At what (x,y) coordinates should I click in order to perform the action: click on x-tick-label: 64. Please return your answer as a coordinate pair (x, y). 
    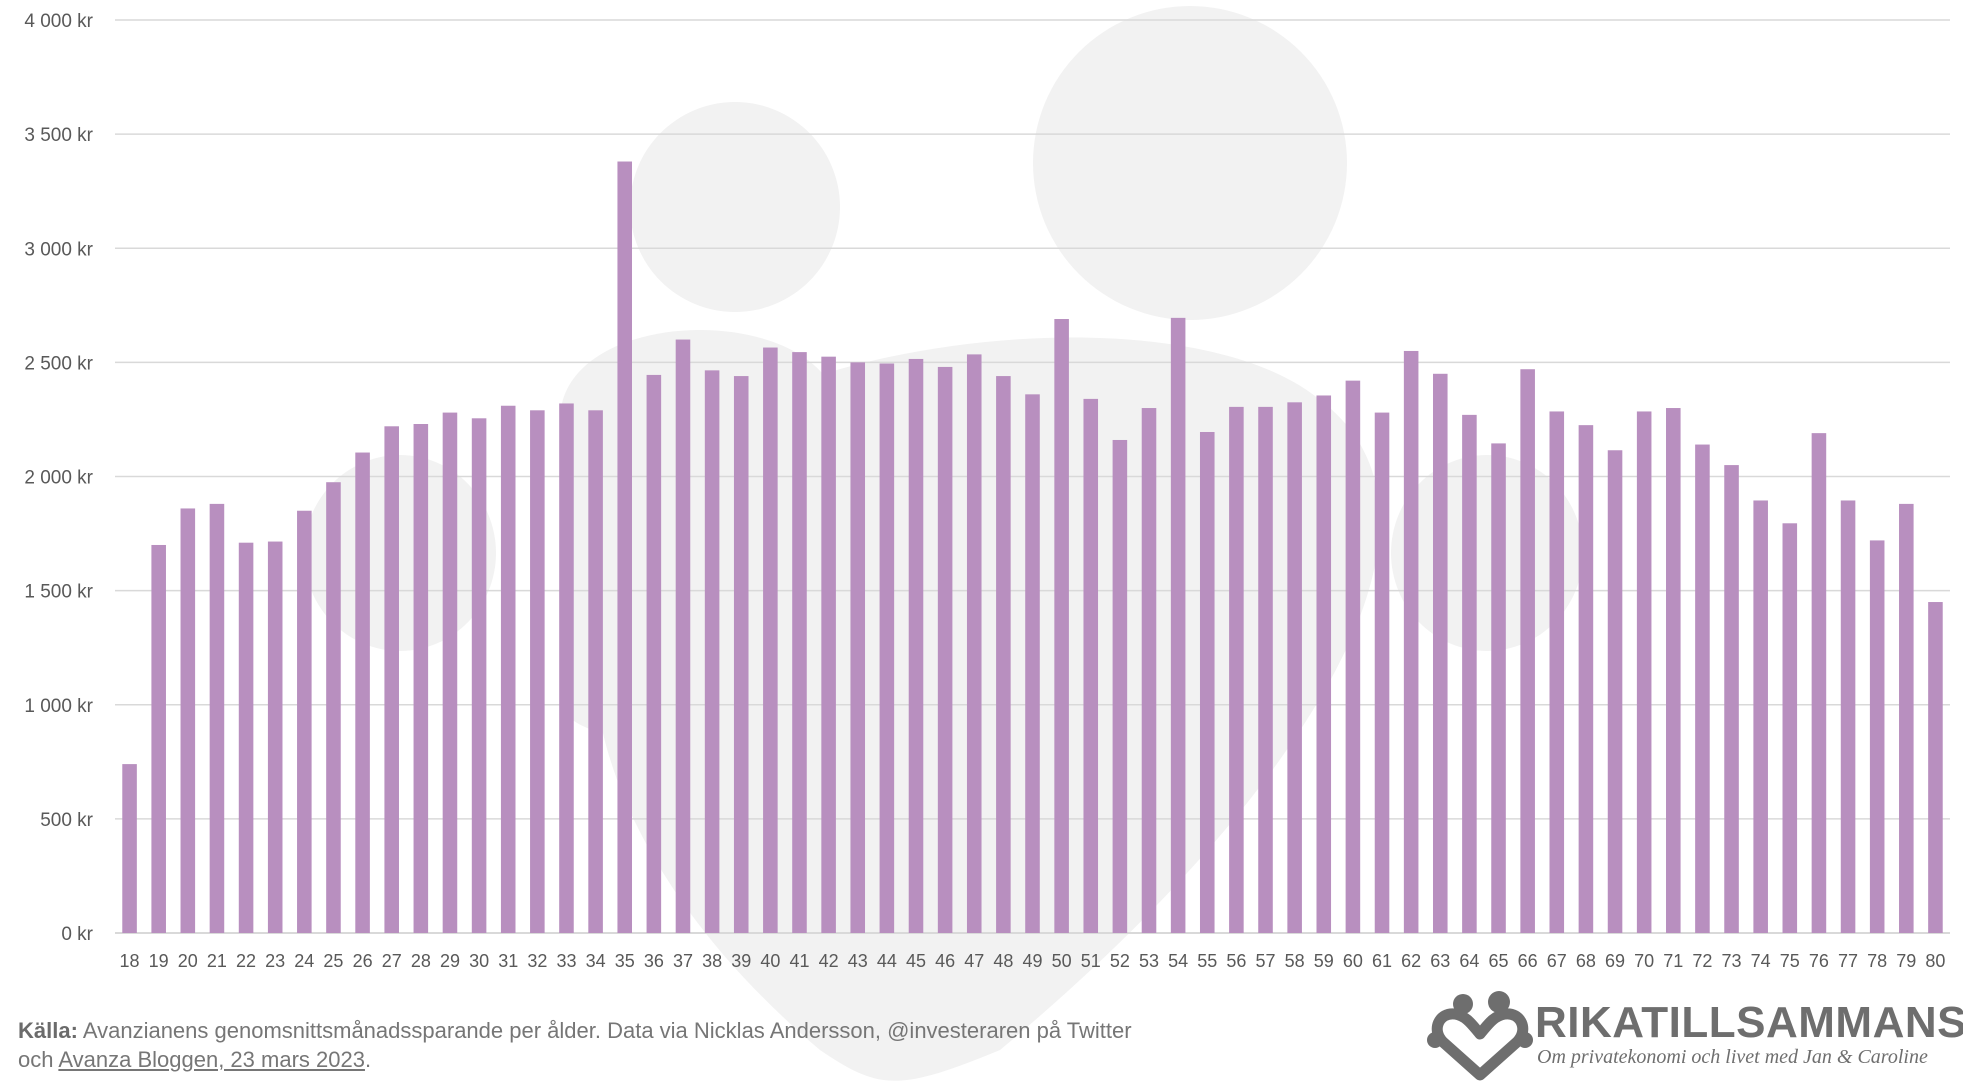
    Looking at the image, I should click on (1469, 961).